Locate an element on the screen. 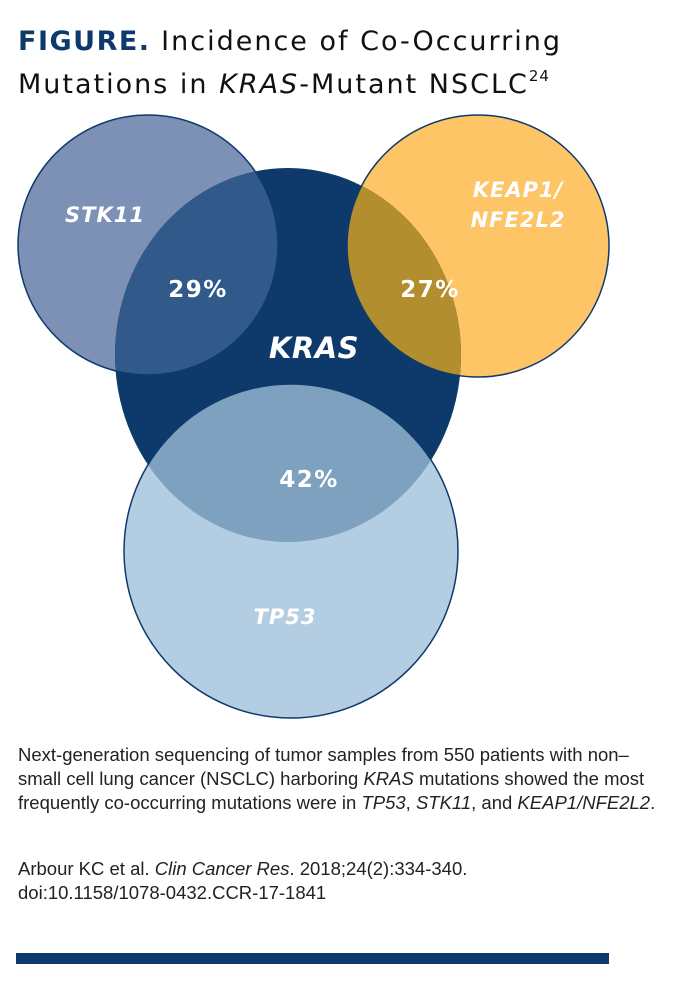 The image size is (698, 992). title-part2: Mutations in is located at coordinates (113, 84).